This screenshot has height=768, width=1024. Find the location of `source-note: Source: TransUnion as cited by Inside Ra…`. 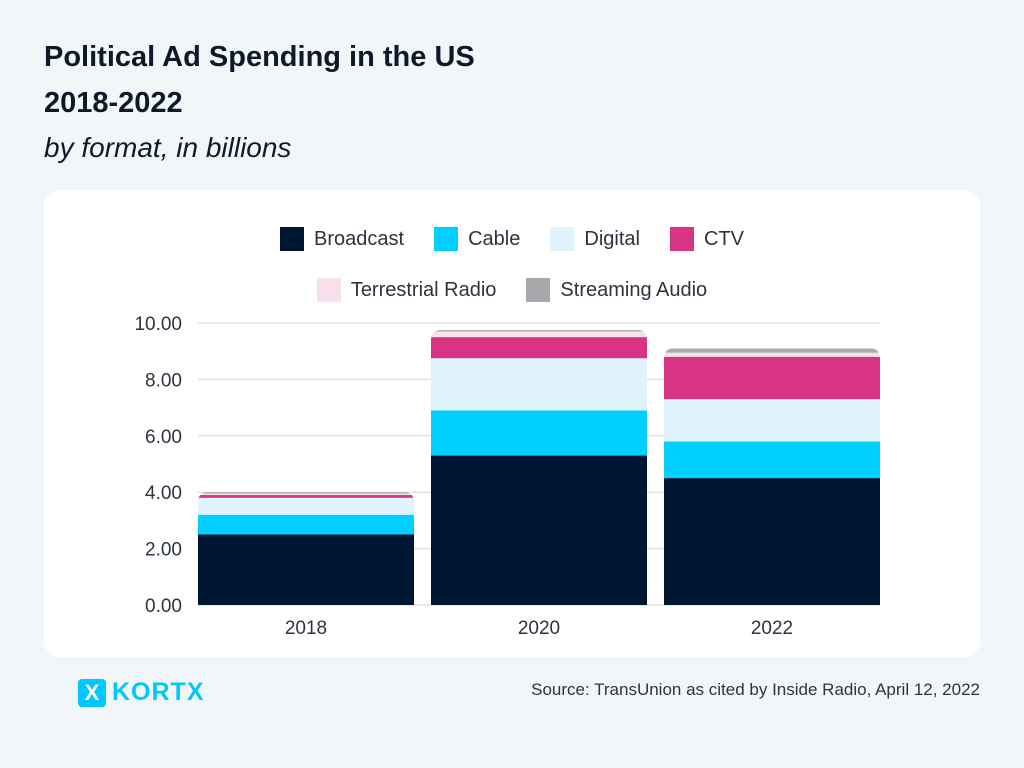

source-note: Source: TransUnion as cited by Inside Ra… is located at coordinates (755, 689).